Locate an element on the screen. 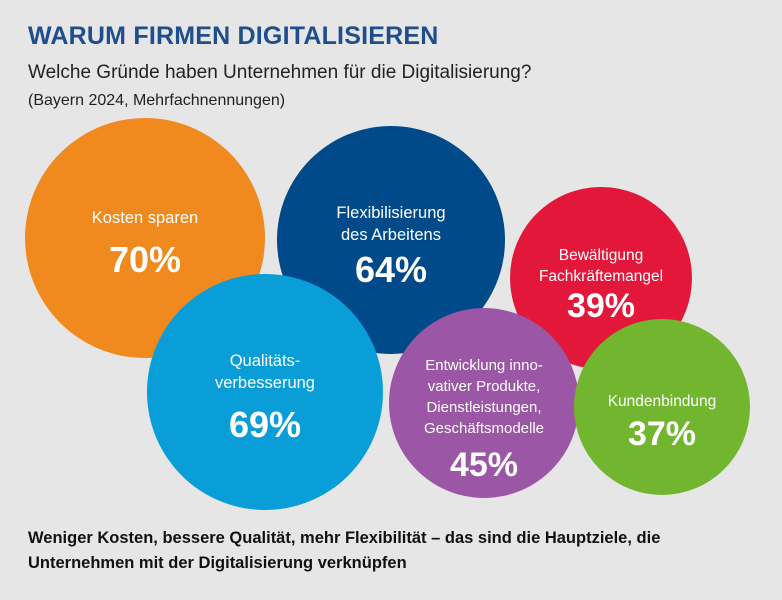 The height and width of the screenshot is (600, 782). bubble-label: Entwicklung inno- is located at coordinates (484, 365).